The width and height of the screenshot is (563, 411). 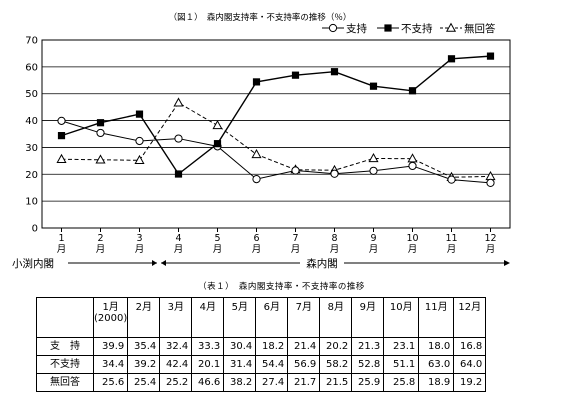 I want to click on table-header-label: 4月, so click(x=207, y=307).